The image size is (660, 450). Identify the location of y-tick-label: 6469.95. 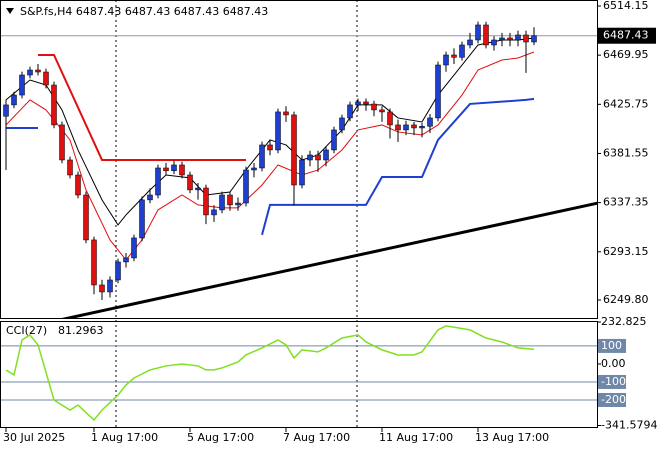
(626, 54).